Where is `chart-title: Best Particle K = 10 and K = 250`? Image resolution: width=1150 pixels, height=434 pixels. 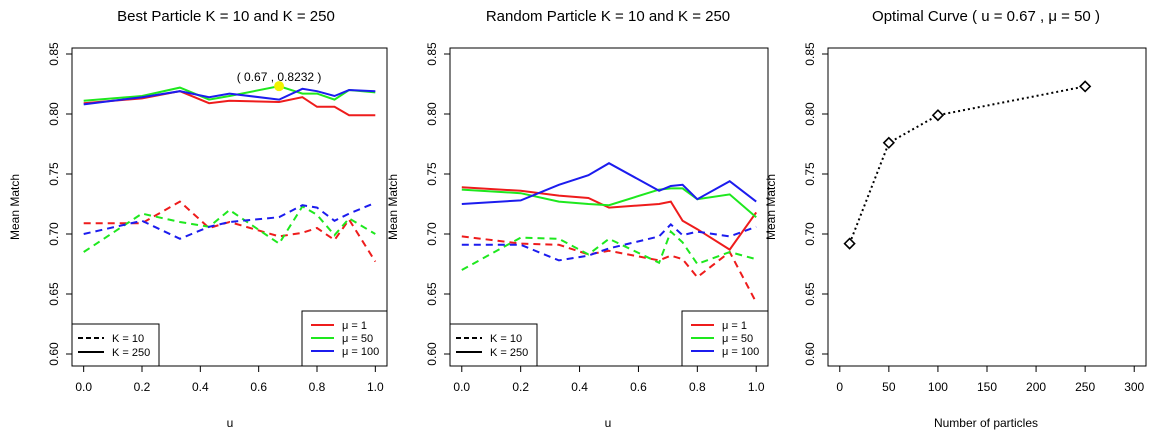
chart-title: Best Particle K = 10 and K = 250 is located at coordinates (226, 16).